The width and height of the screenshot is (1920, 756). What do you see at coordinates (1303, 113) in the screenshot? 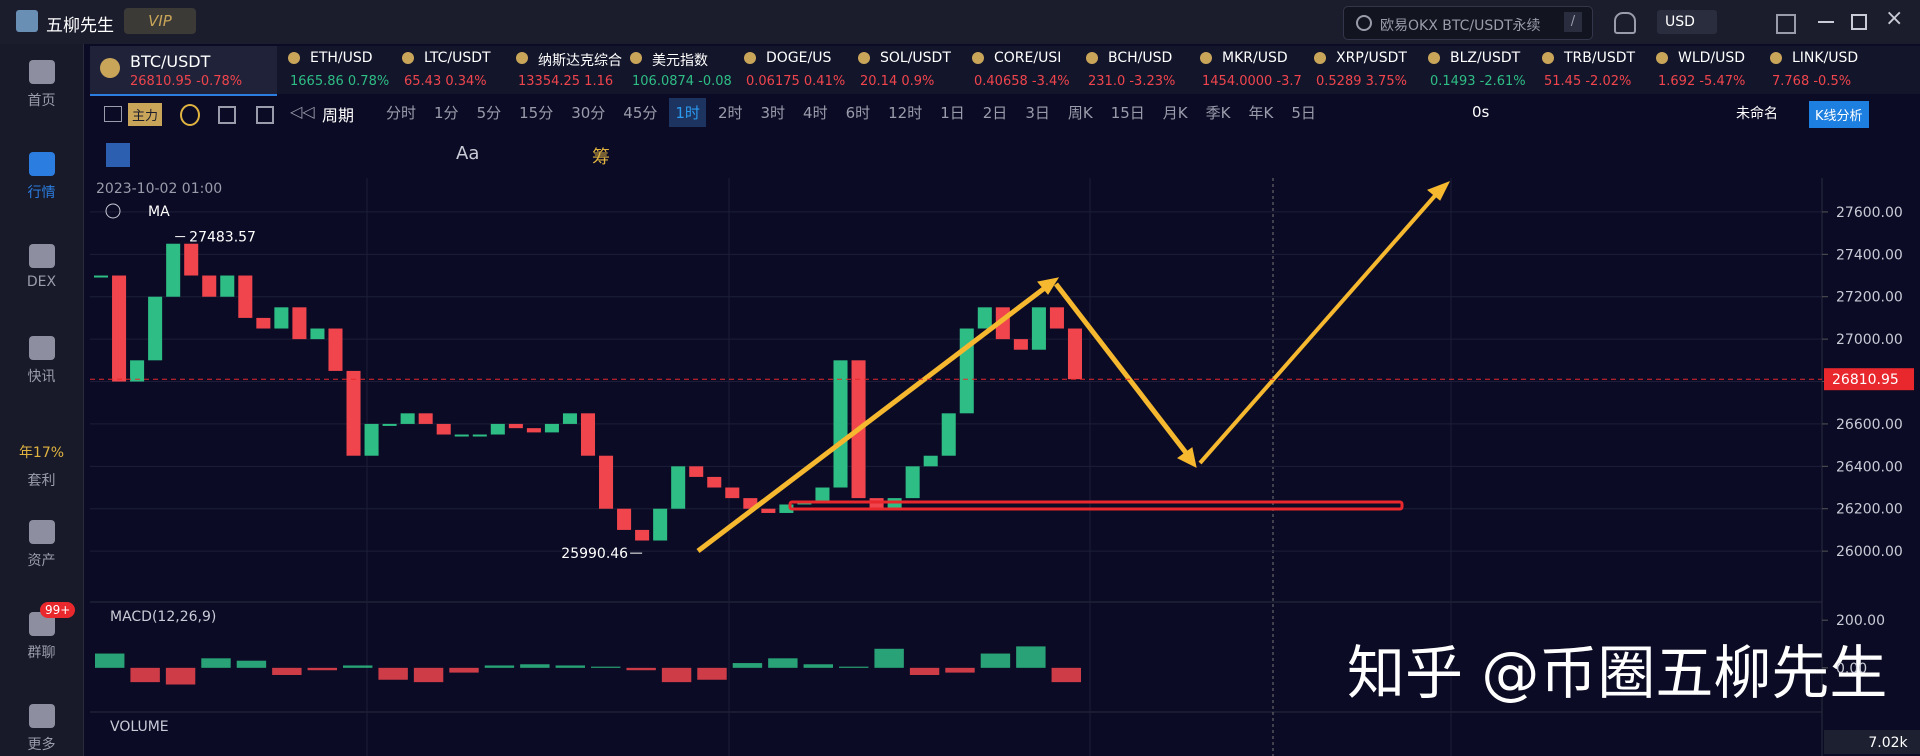
I see `timeframe: 5日` at bounding box center [1303, 113].